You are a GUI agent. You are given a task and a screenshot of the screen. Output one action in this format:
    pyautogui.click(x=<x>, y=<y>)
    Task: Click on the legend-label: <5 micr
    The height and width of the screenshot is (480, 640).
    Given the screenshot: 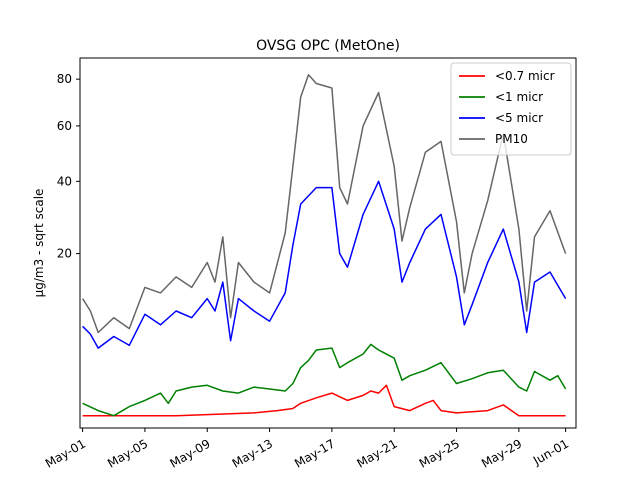 What is the action you would take?
    pyautogui.click(x=519, y=118)
    